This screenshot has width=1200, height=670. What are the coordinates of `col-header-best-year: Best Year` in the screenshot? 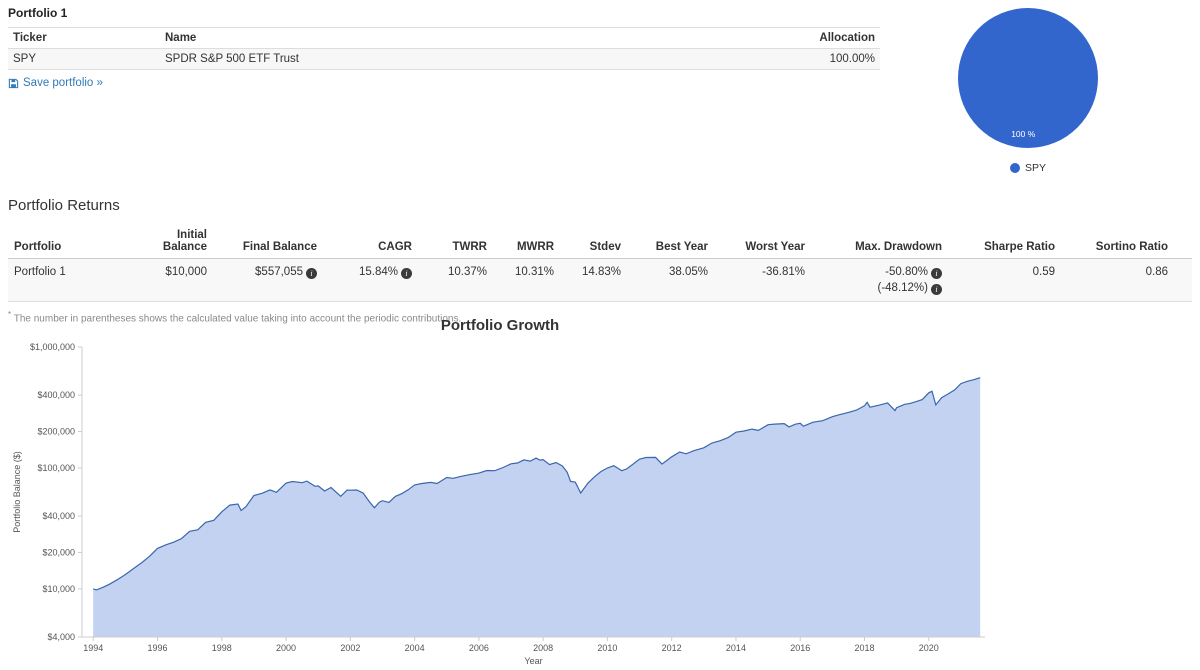 It's located at (670, 241).